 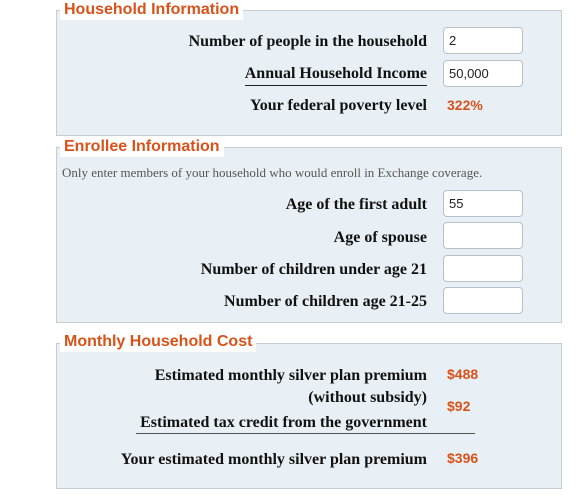 I want to click on premium-label-line1: Estimated monthly silver plan premium, so click(x=290, y=375).